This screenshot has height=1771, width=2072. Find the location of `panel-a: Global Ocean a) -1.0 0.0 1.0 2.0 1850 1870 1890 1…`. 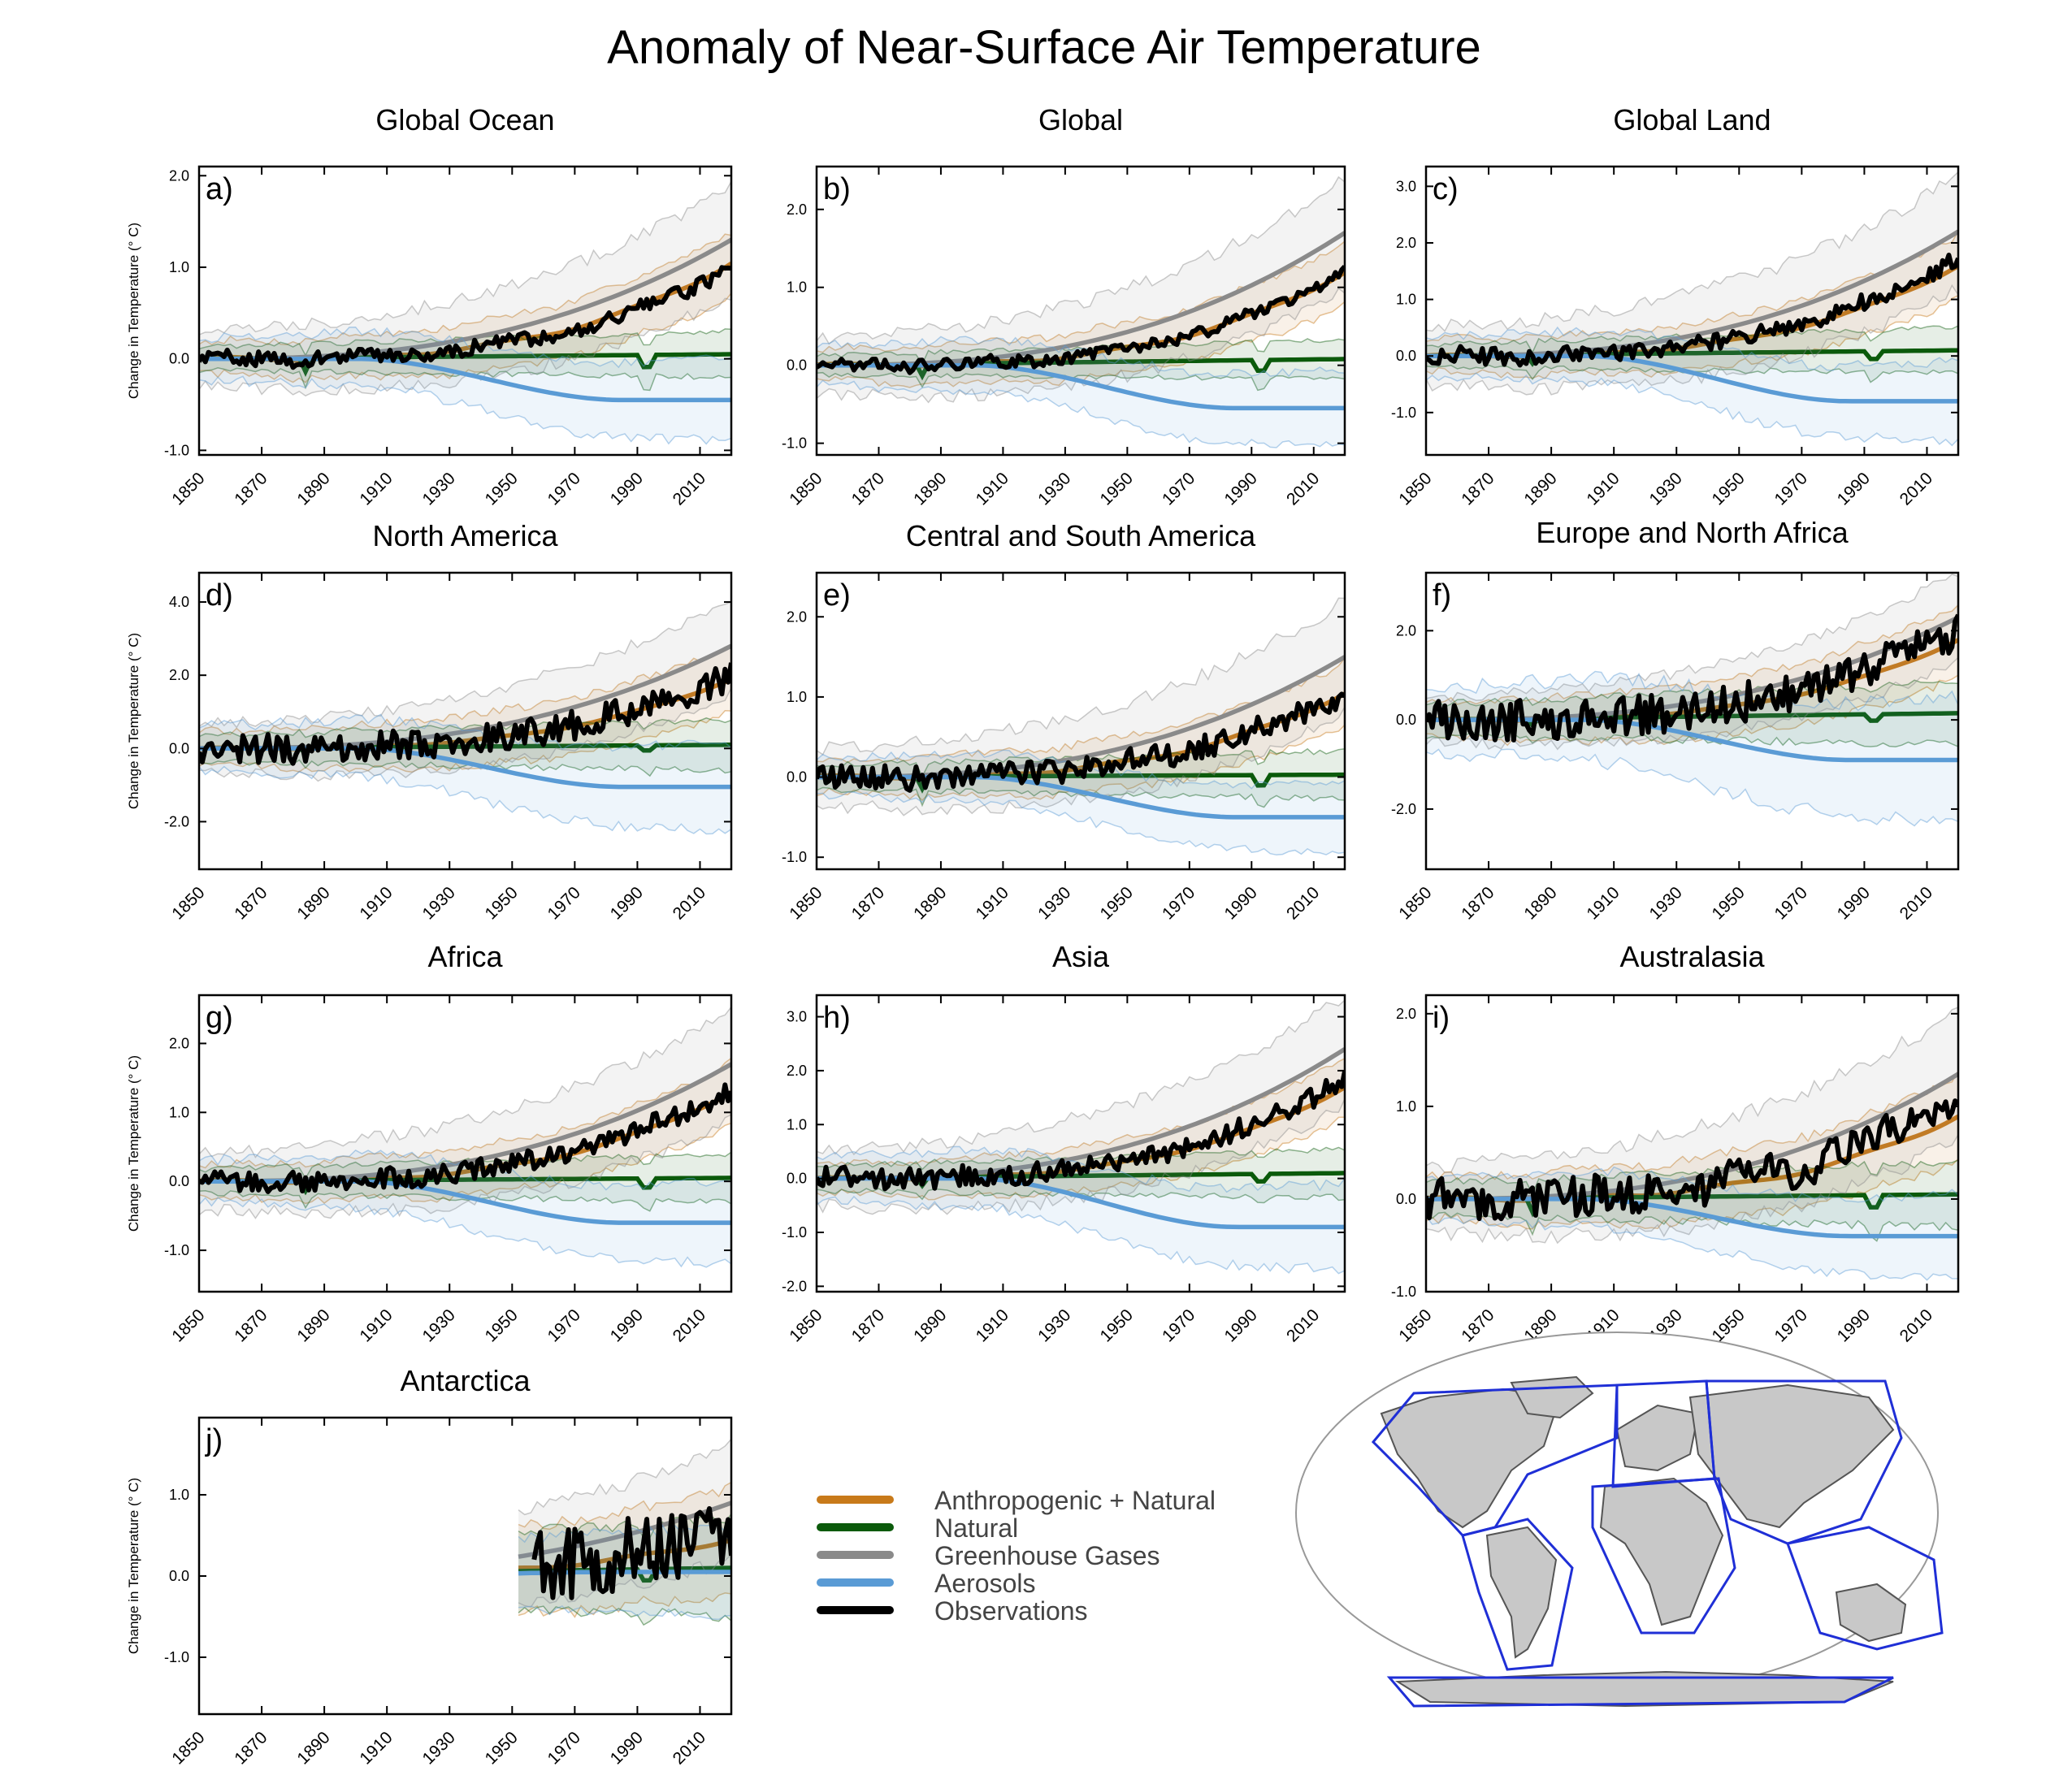

panel-a: Global Ocean a) -1.0 0.0 1.0 2.0 1850 1870 1890 1… is located at coordinates (429, 306).